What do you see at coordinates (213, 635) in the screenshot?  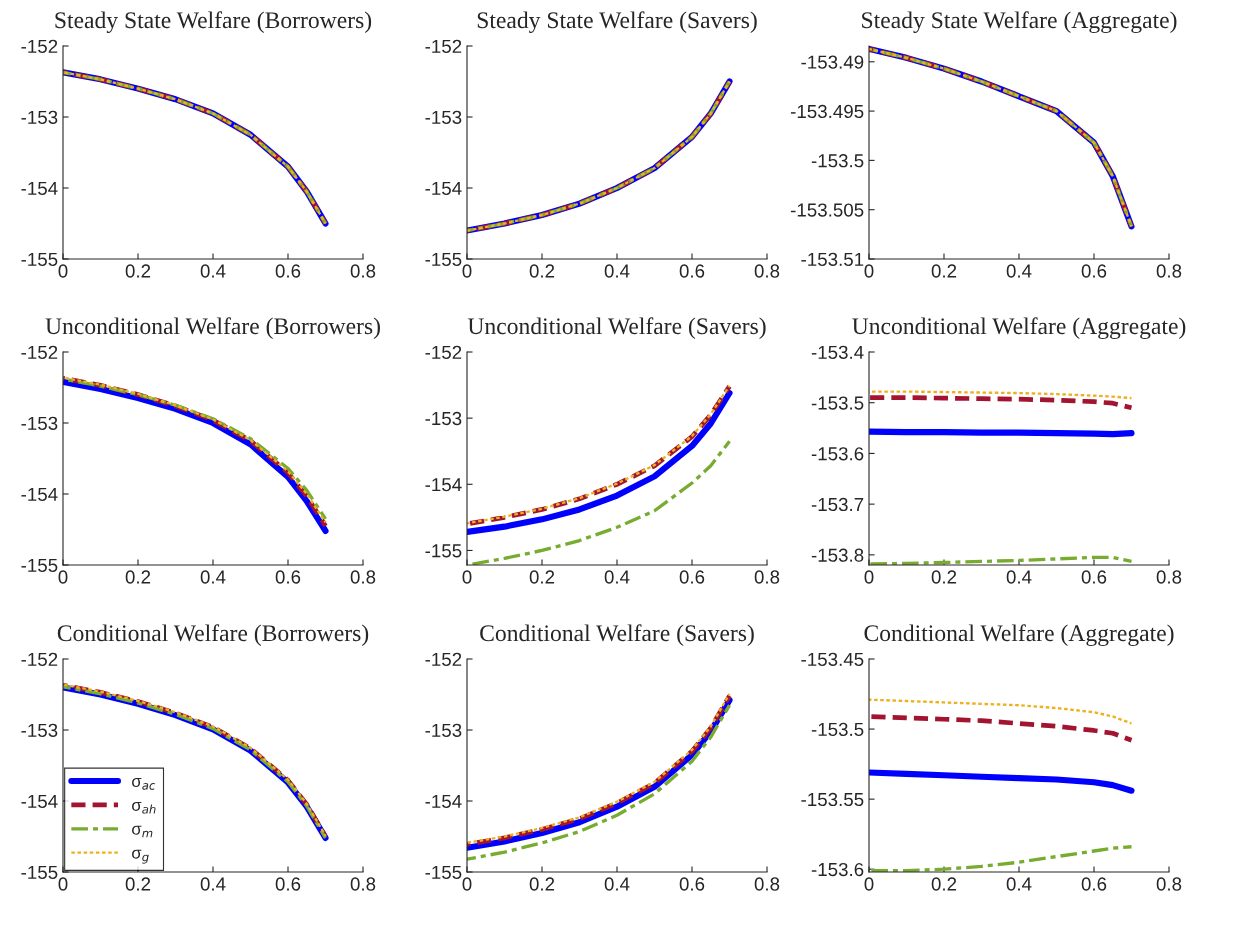 I see `chart-title: Conditional Welfare (Borrowers)` at bounding box center [213, 635].